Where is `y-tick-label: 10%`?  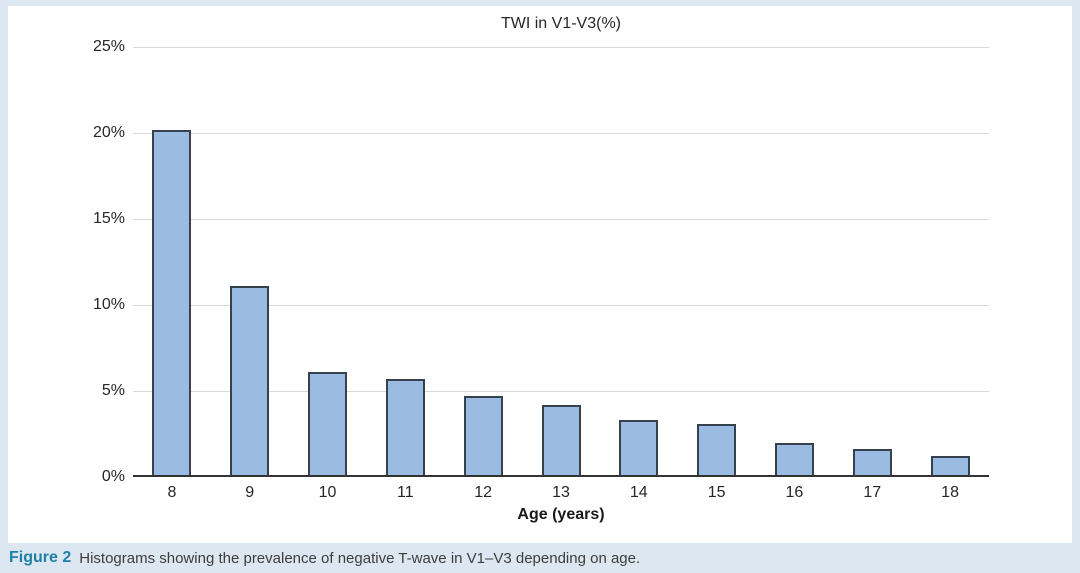
y-tick-label: 10% is located at coordinates (108, 304).